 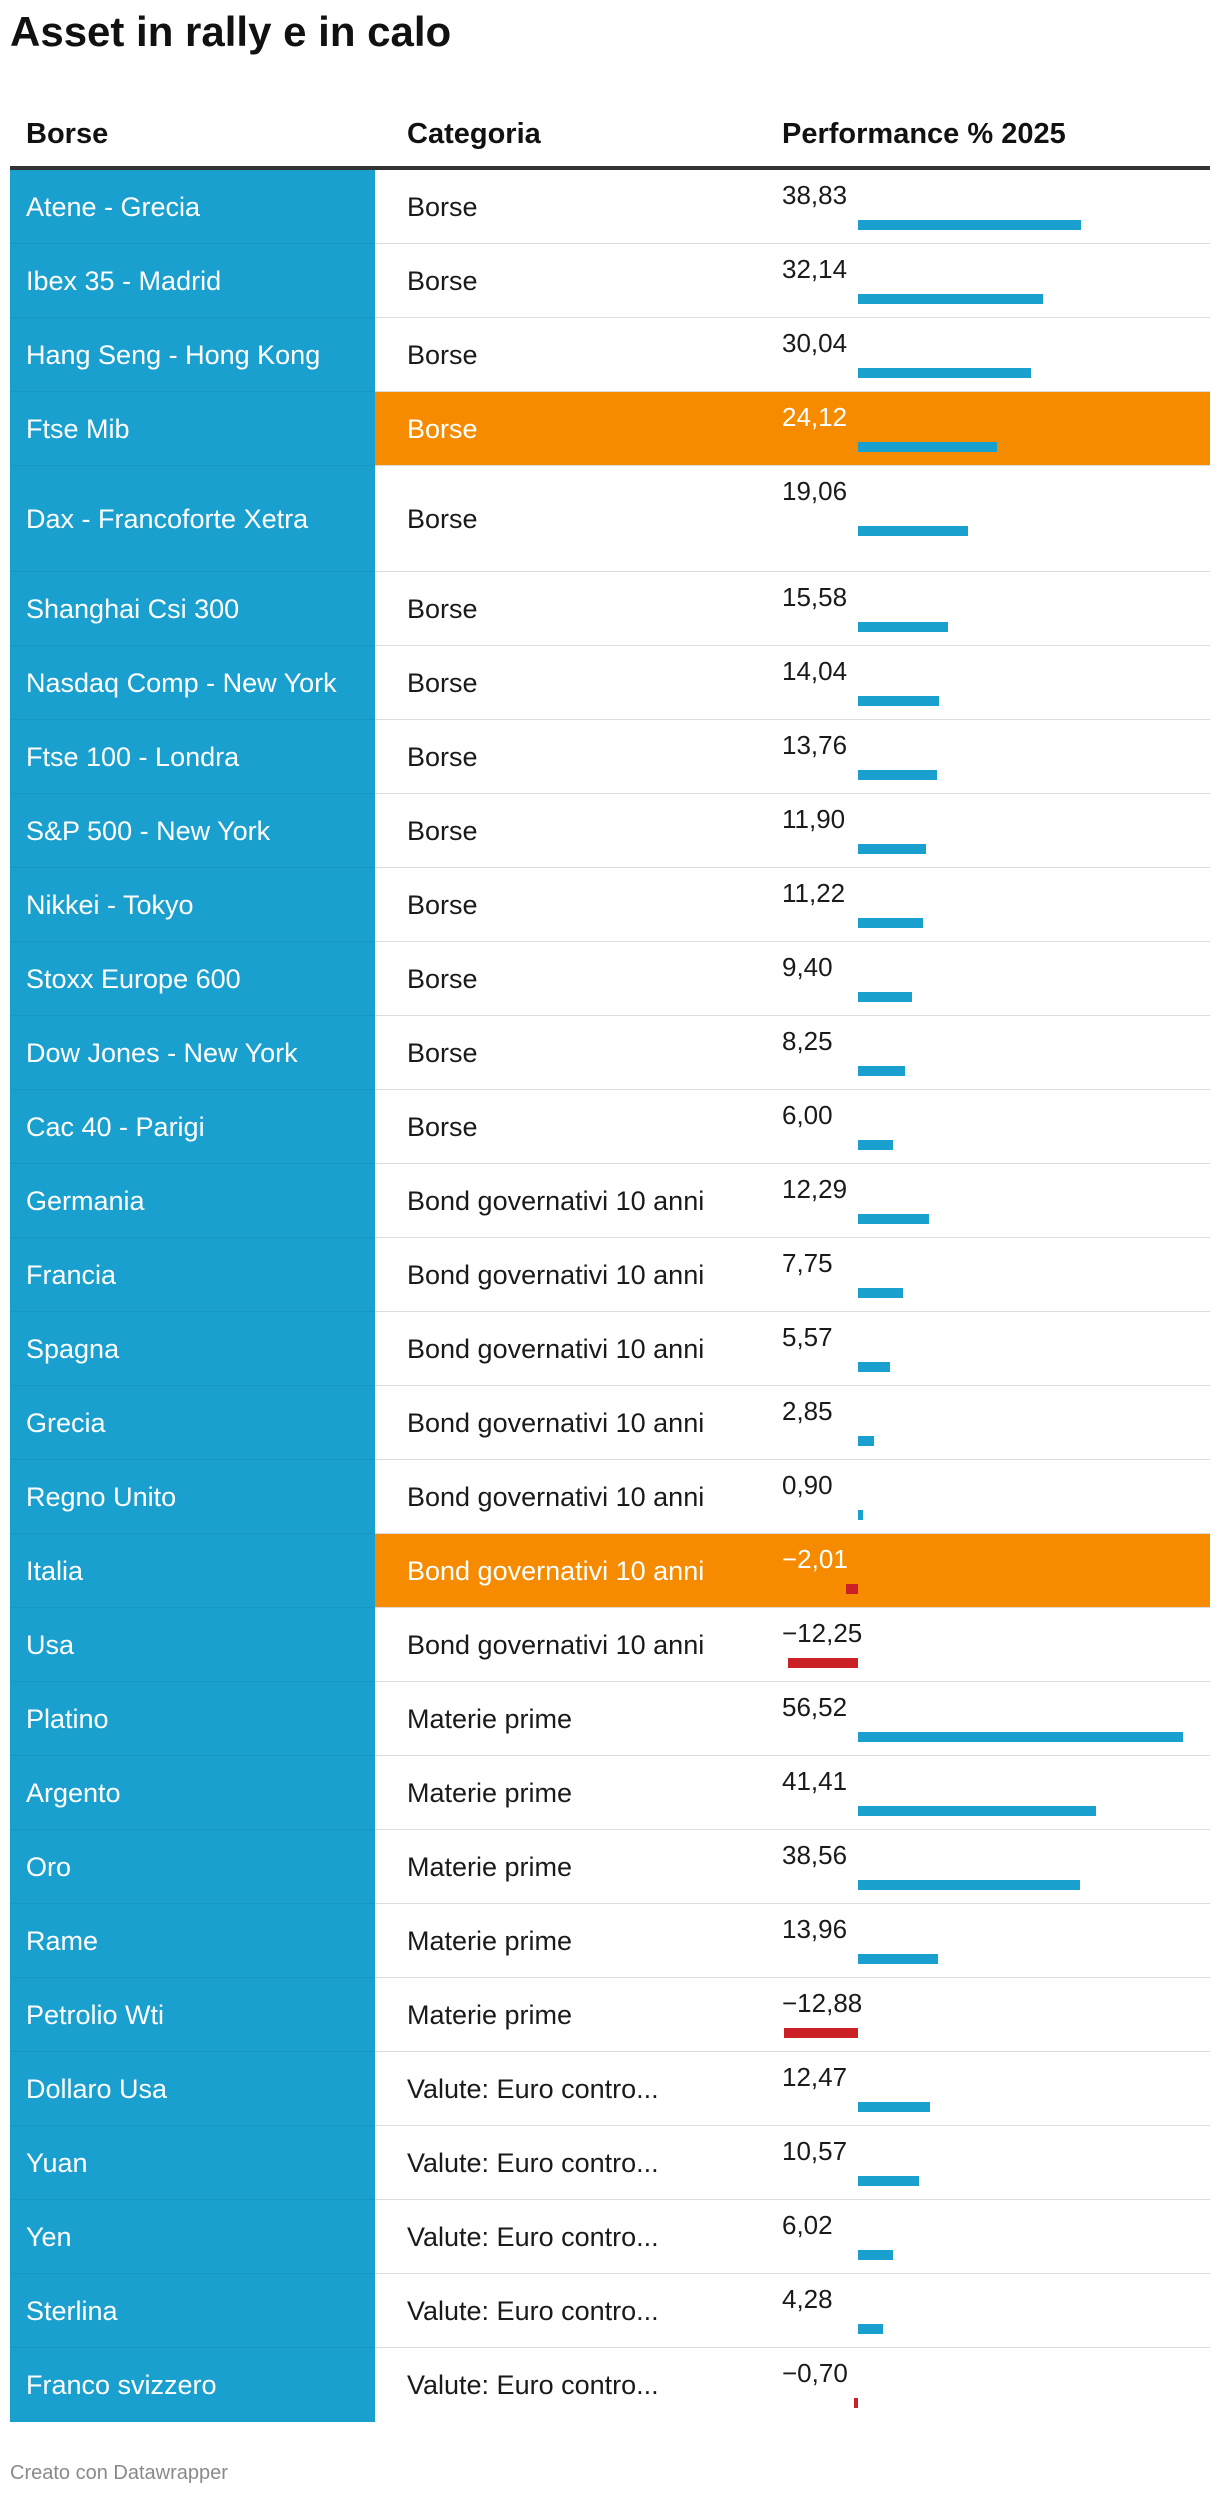 I want to click on row-value-label: 38,83, so click(x=815, y=195).